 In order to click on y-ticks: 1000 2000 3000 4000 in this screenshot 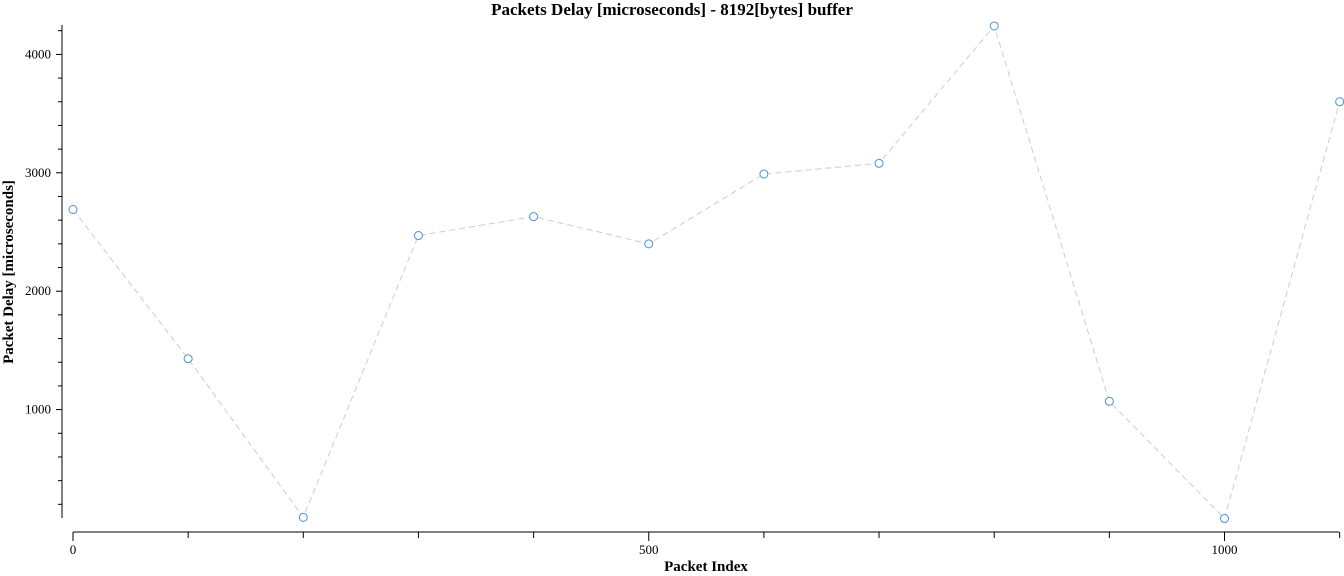, I will do `click(43, 267)`.